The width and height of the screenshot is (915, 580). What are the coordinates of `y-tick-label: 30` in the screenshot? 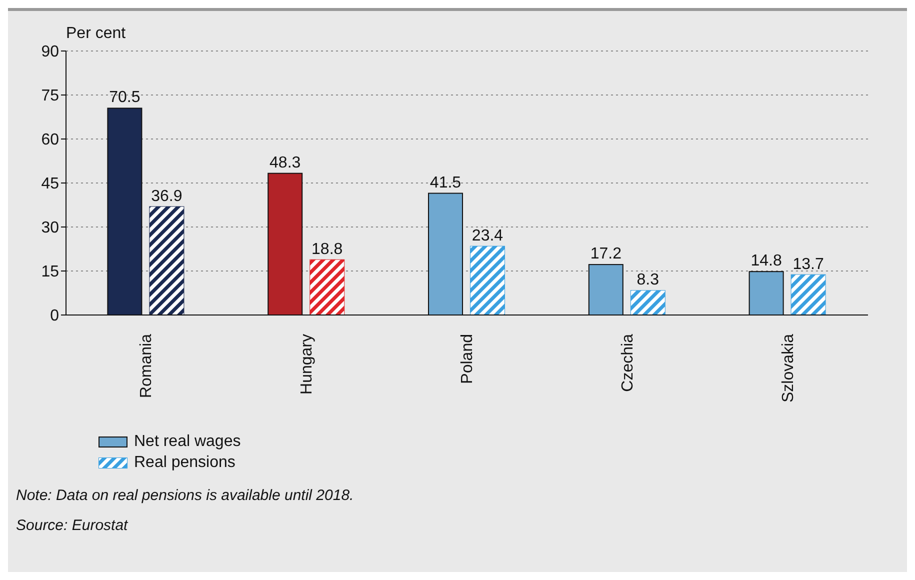 It's located at (50, 228).